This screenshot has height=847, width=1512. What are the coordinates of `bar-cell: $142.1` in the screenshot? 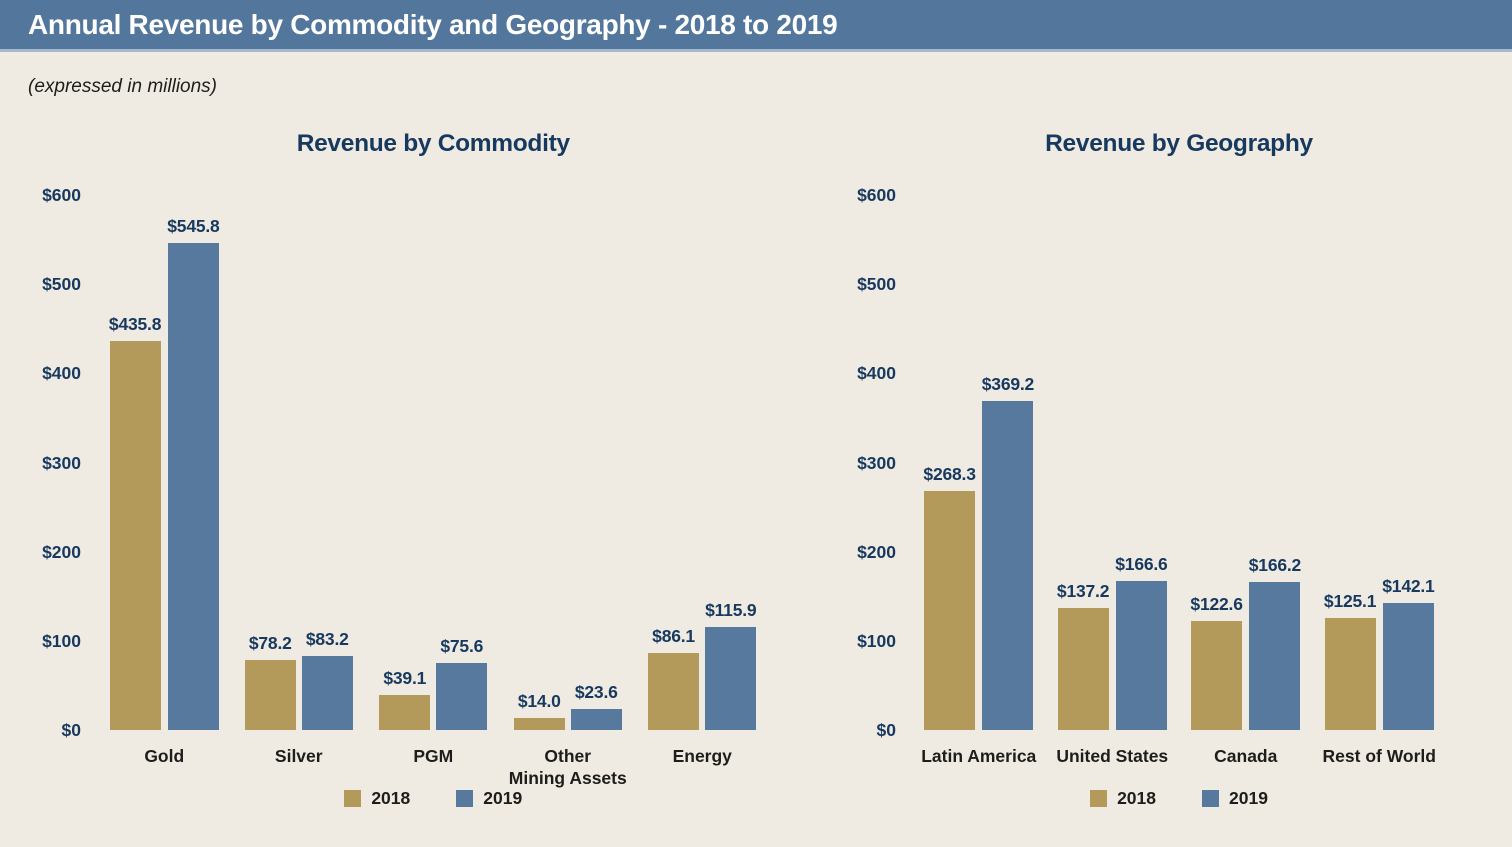 It's located at (1408, 653).